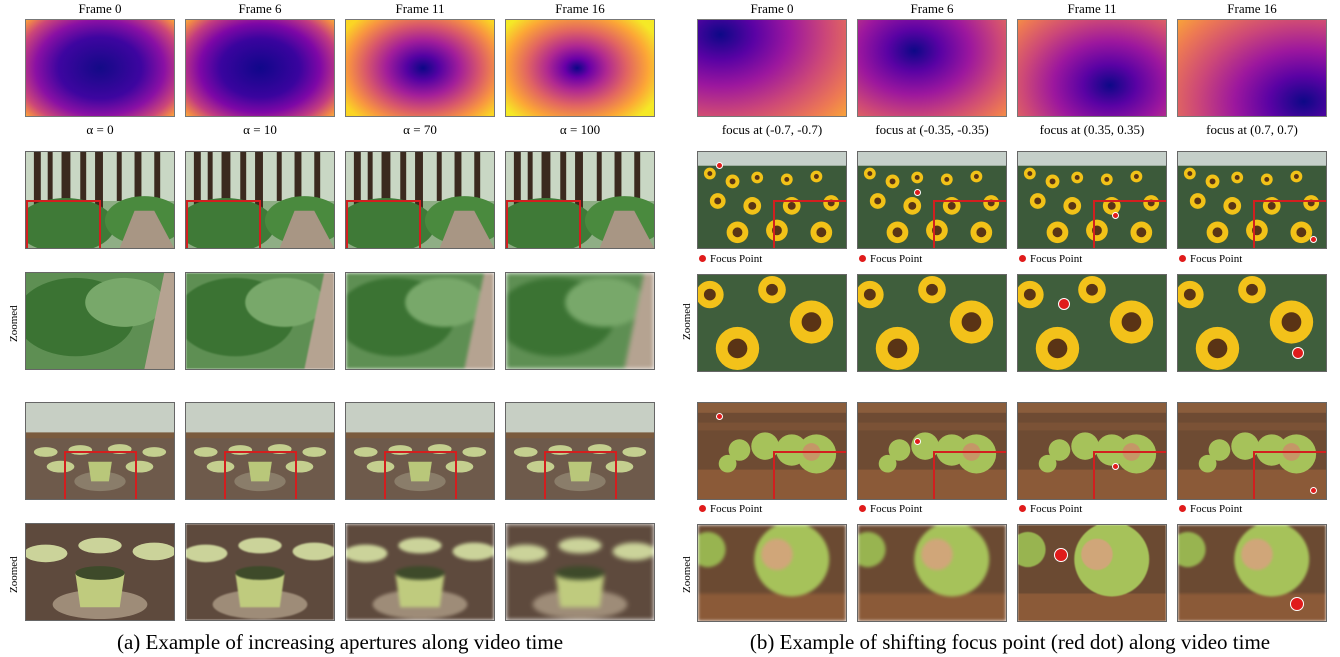  What do you see at coordinates (260, 8) in the screenshot?
I see `frame-title: Frame 6` at bounding box center [260, 8].